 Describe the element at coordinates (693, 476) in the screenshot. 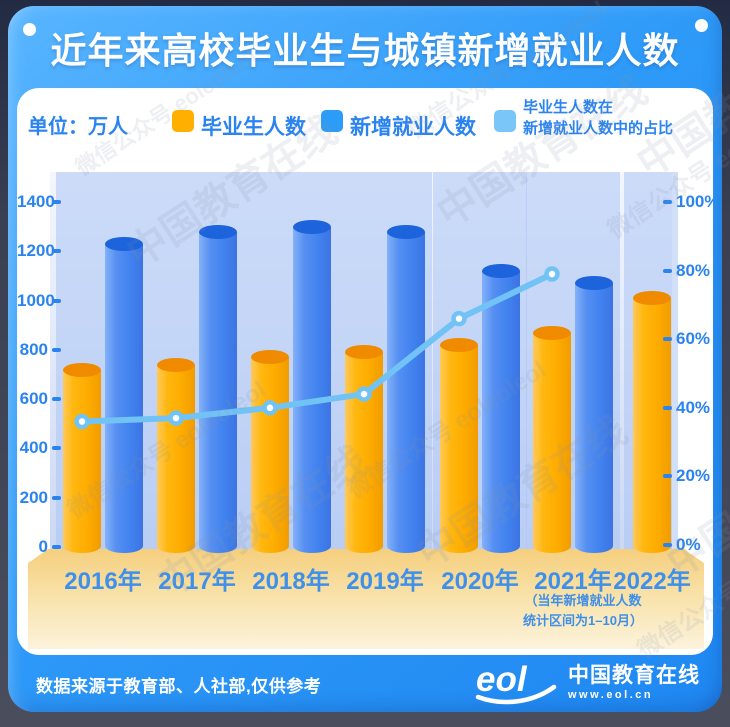

I see `right-axis-tick-label: 20%` at that location.